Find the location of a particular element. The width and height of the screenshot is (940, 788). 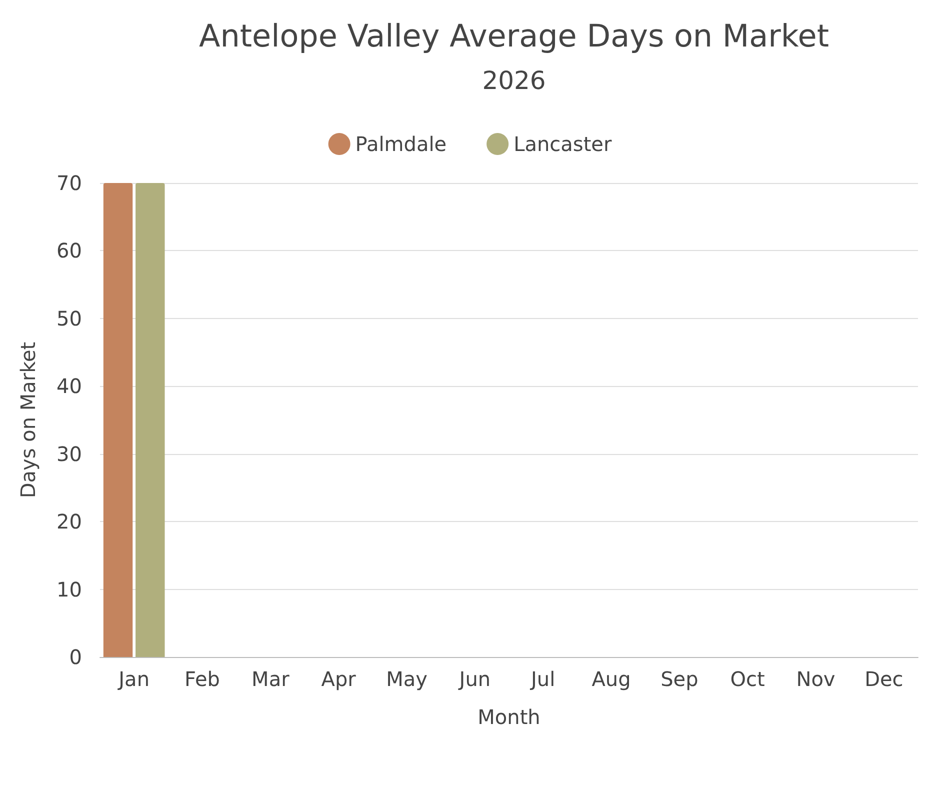

x-tick-label: Jun is located at coordinates (474, 679).